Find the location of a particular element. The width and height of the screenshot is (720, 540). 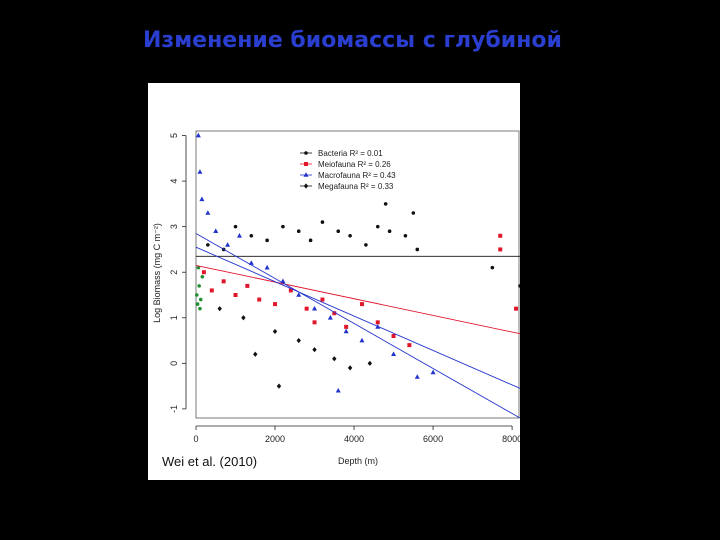

legend-label: Meiofauna R² = 0.26 is located at coordinates (354, 164).